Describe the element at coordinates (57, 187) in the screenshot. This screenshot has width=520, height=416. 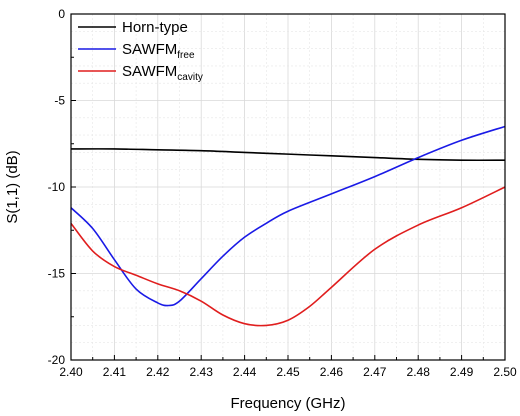
I see `y-tick-label: -10` at that location.